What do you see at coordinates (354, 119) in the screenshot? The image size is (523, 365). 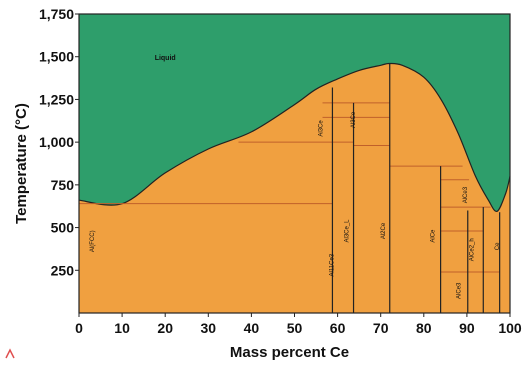 I see `region-label-al3ce-mid: Al3Ce` at bounding box center [354, 119].